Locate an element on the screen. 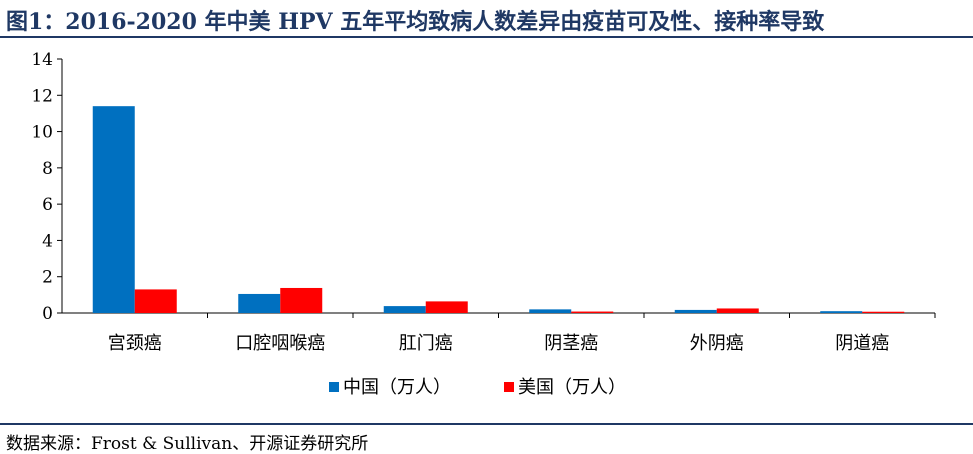 The height and width of the screenshot is (454, 973). title-rule is located at coordinates (486, 37).